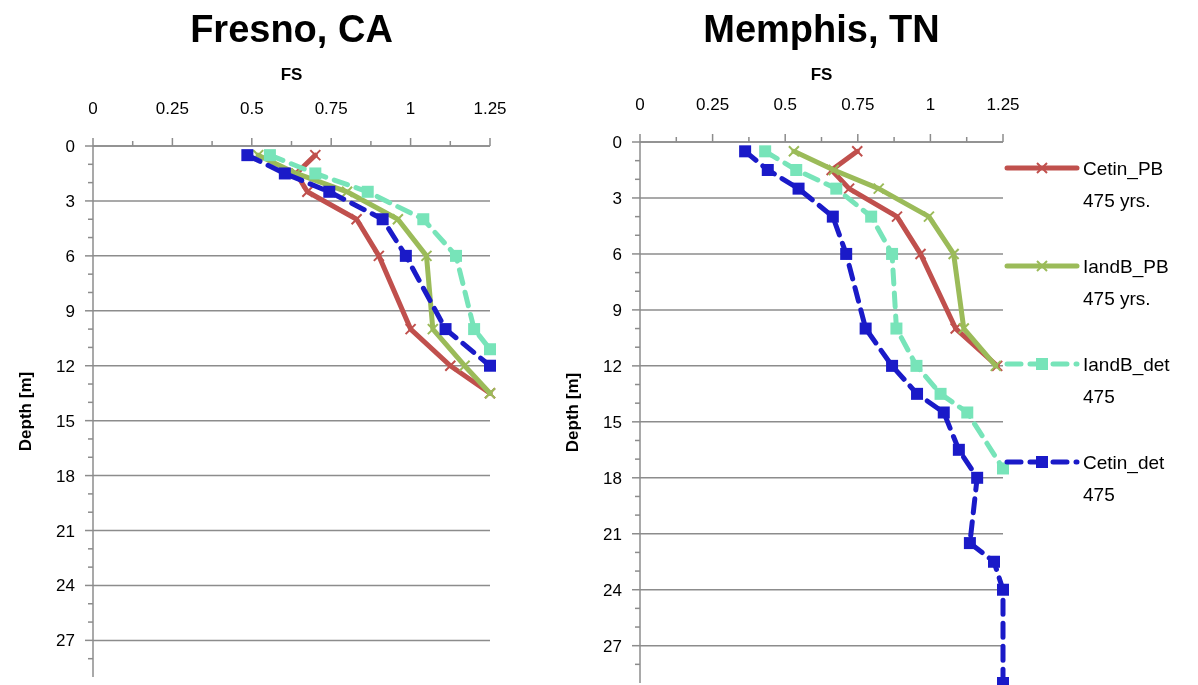 This screenshot has height=685, width=1198. Describe the element at coordinates (1123, 184) in the screenshot. I see `legend-label: Cetin_PB 475 yrs.` at that location.